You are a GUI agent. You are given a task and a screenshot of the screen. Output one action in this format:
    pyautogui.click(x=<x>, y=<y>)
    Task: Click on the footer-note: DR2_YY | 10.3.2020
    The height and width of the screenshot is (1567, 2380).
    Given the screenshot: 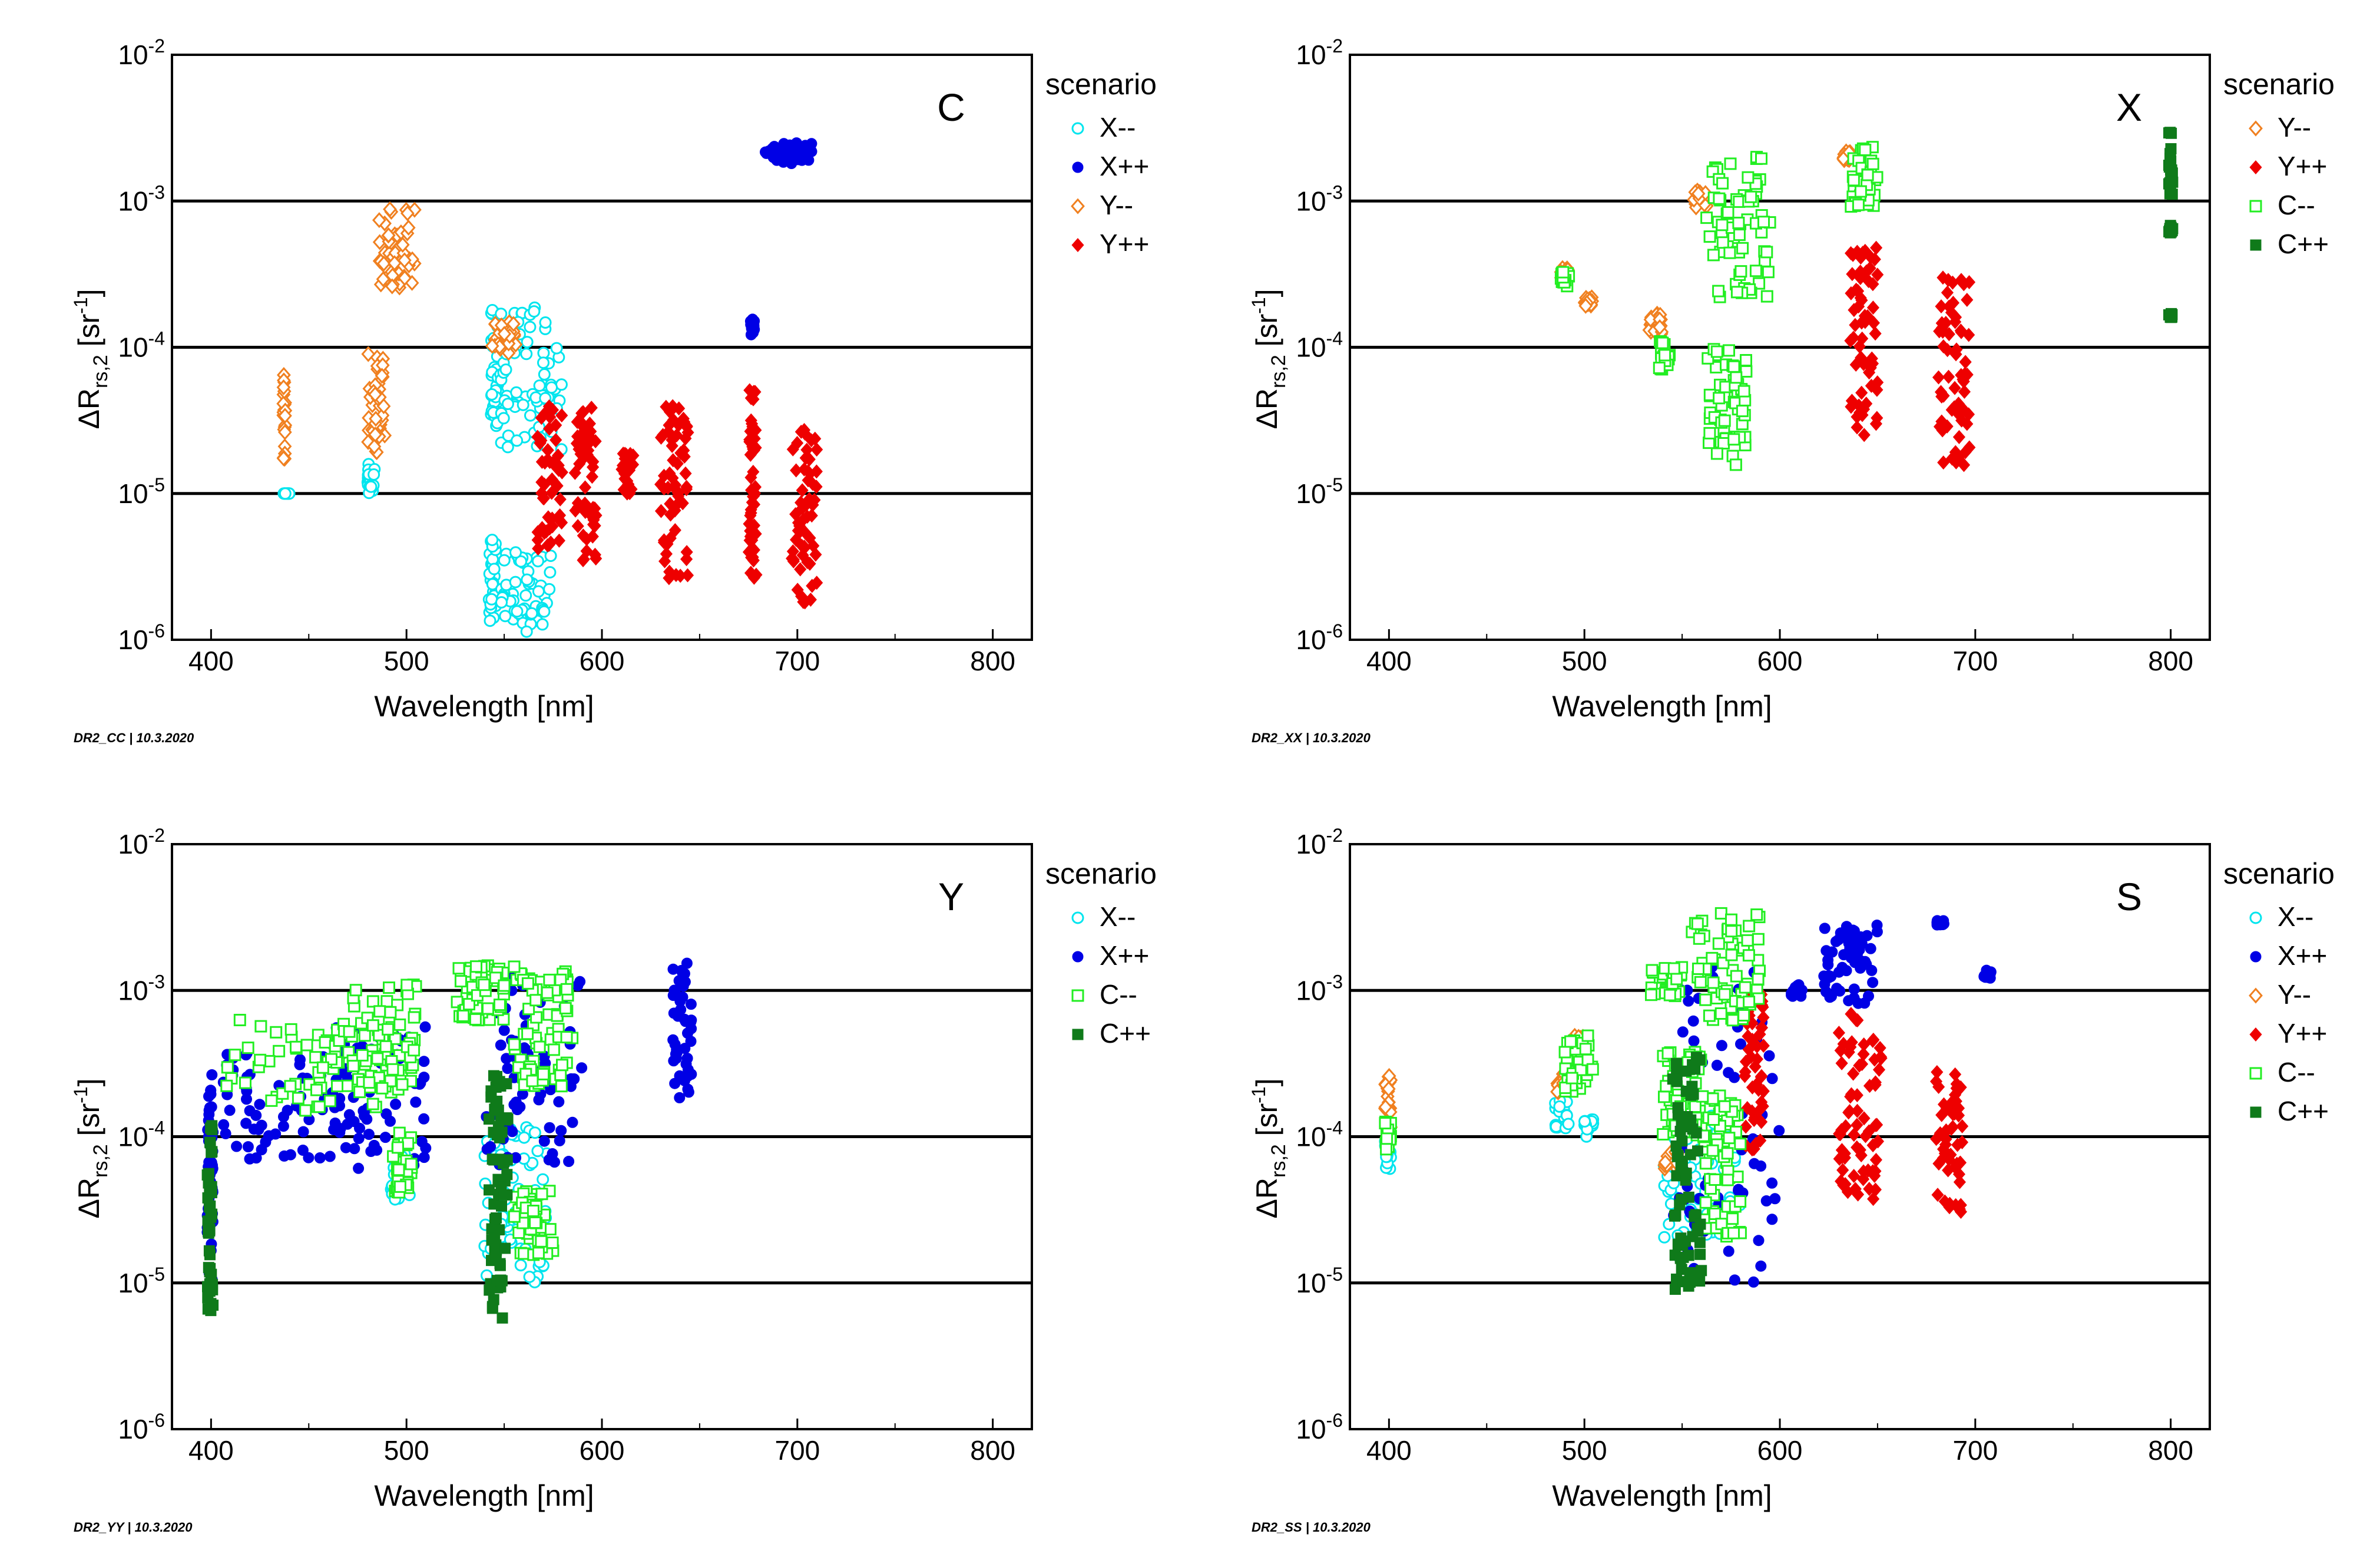 What is the action you would take?
    pyautogui.click(x=133, y=1527)
    